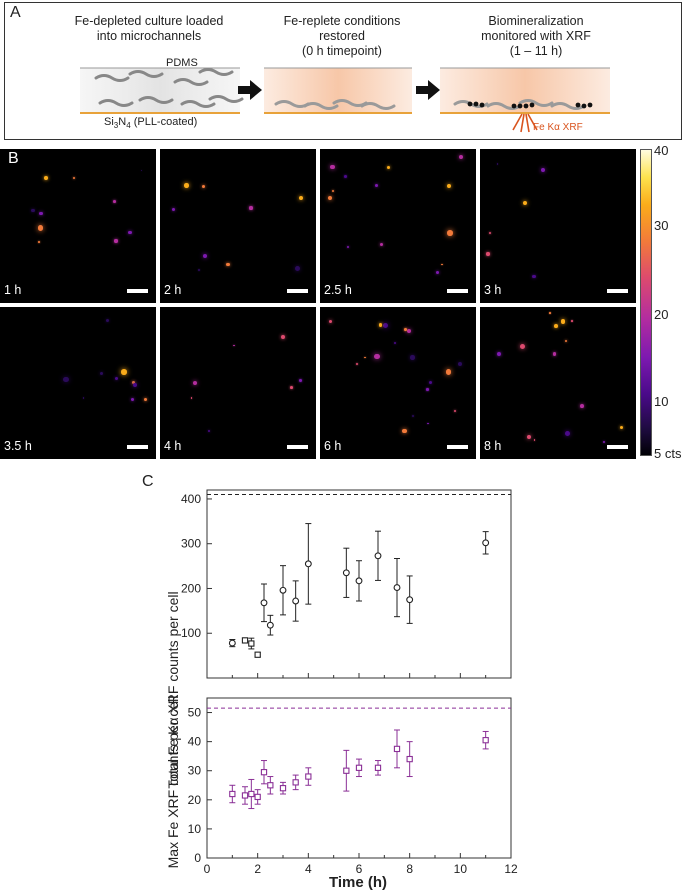  I want to click on tile-time-label: 8 h, so click(493, 446).